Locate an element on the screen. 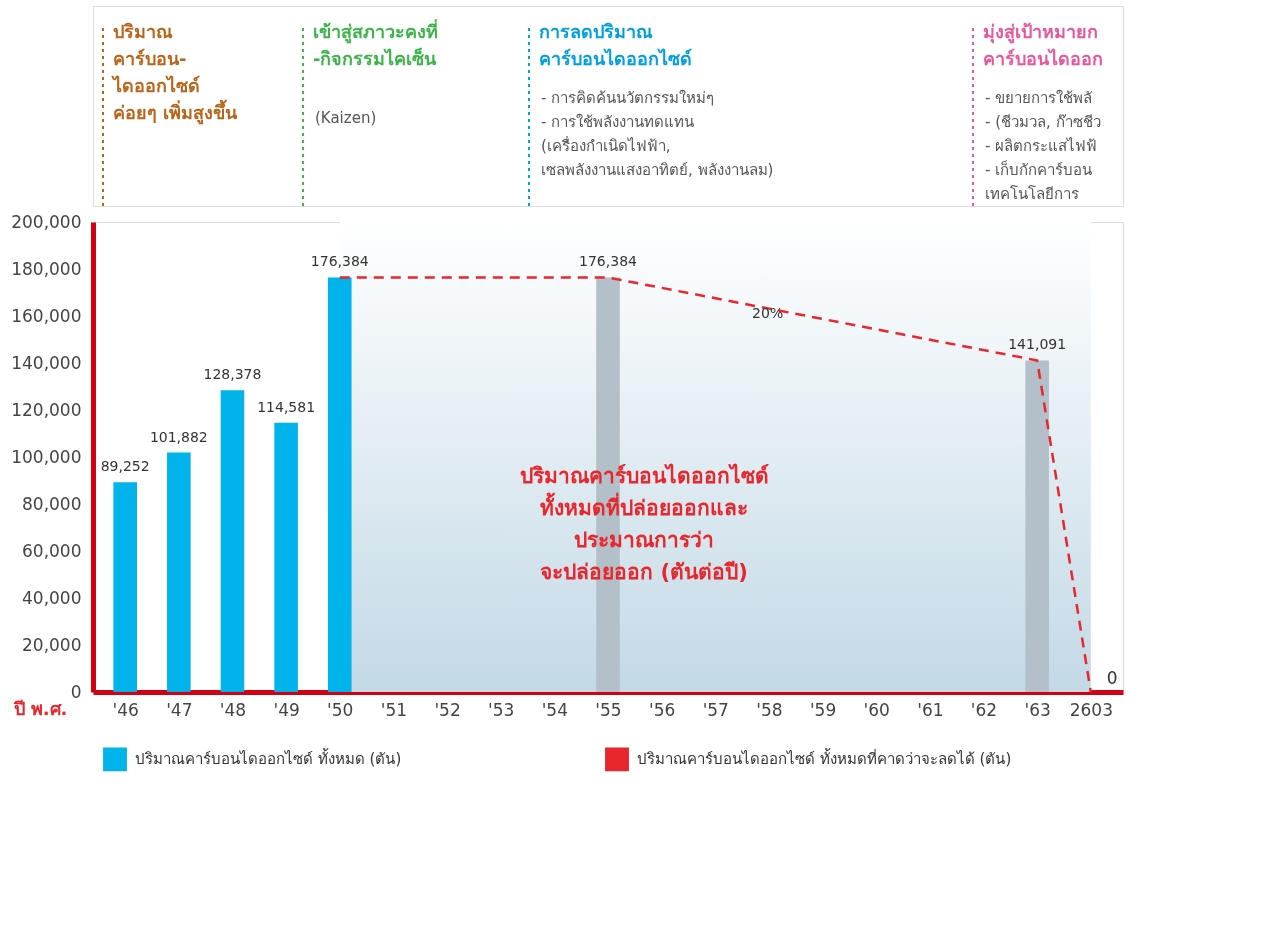  text: (Kaizen) is located at coordinates (346, 118).